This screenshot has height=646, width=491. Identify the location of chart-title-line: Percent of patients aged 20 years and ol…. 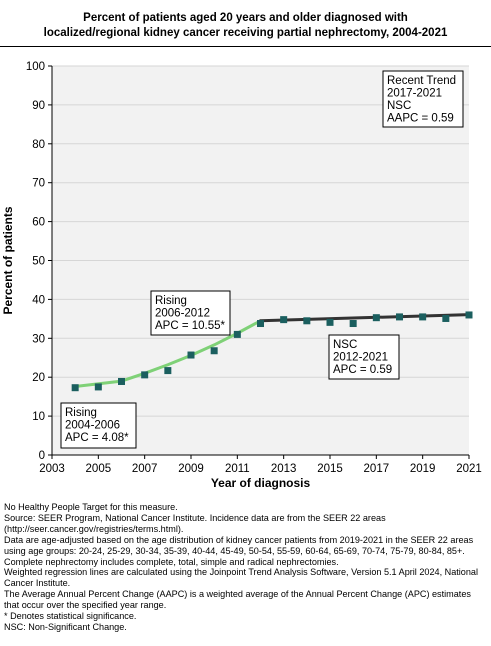
(245, 18).